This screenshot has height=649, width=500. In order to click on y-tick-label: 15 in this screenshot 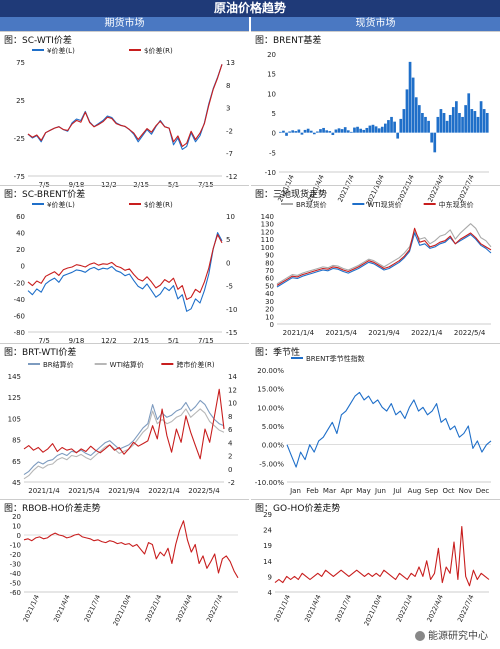, I will do `click(271, 75)`.